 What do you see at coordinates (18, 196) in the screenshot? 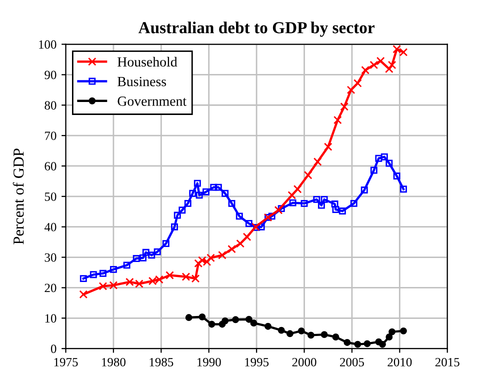
I see `y-axis-title: Percent of GDP` at bounding box center [18, 196].